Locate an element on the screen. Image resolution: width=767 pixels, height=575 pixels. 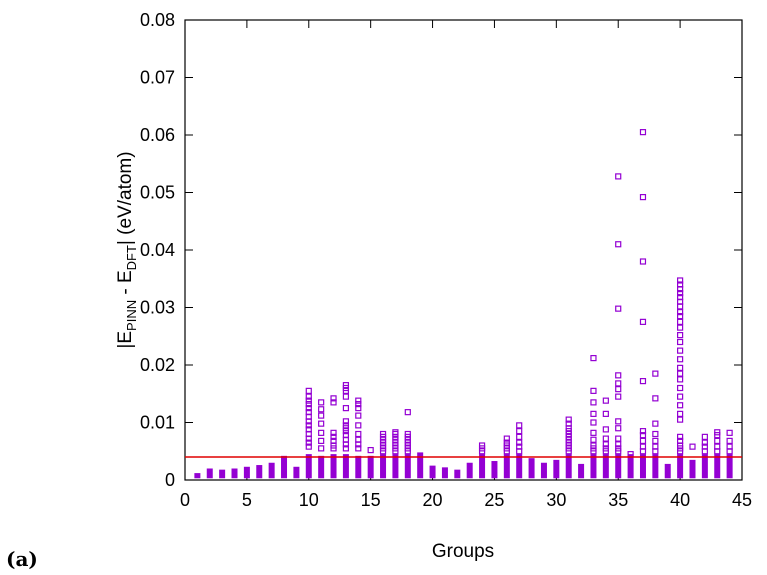
x-tick-label: 0 is located at coordinates (185, 500).